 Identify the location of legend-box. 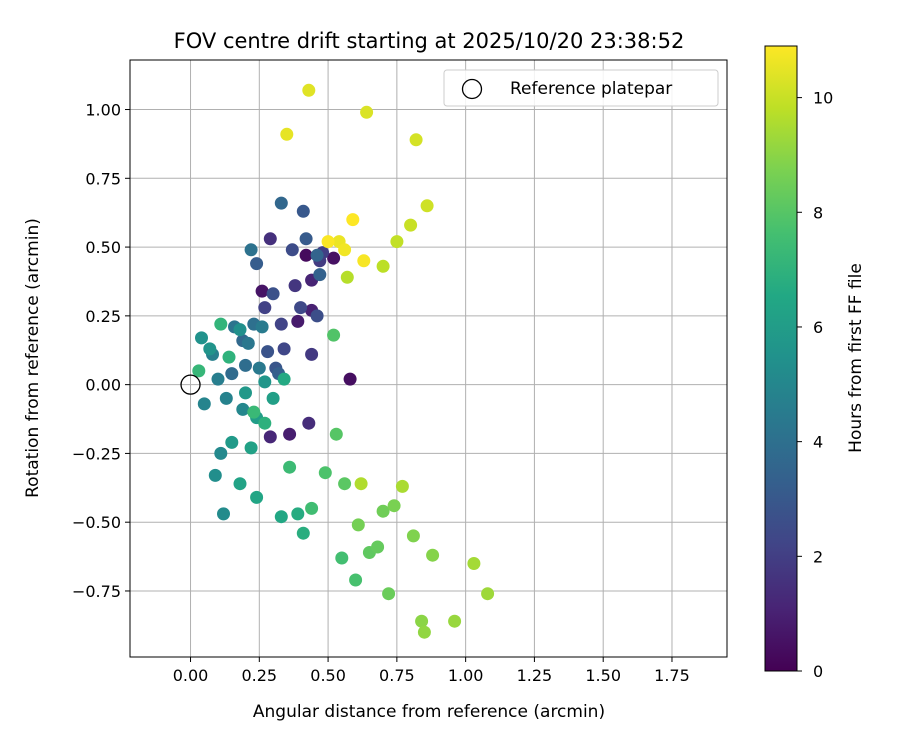
(581, 88).